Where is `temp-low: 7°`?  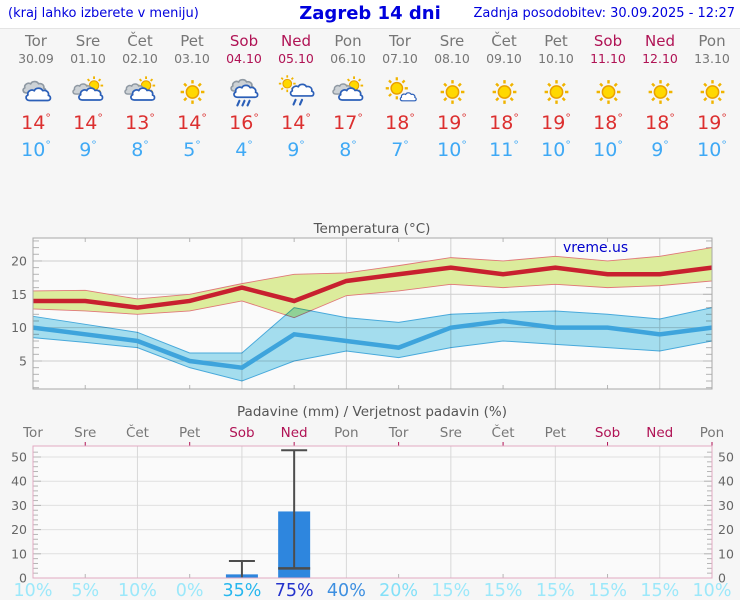 temp-low: 7° is located at coordinates (400, 149).